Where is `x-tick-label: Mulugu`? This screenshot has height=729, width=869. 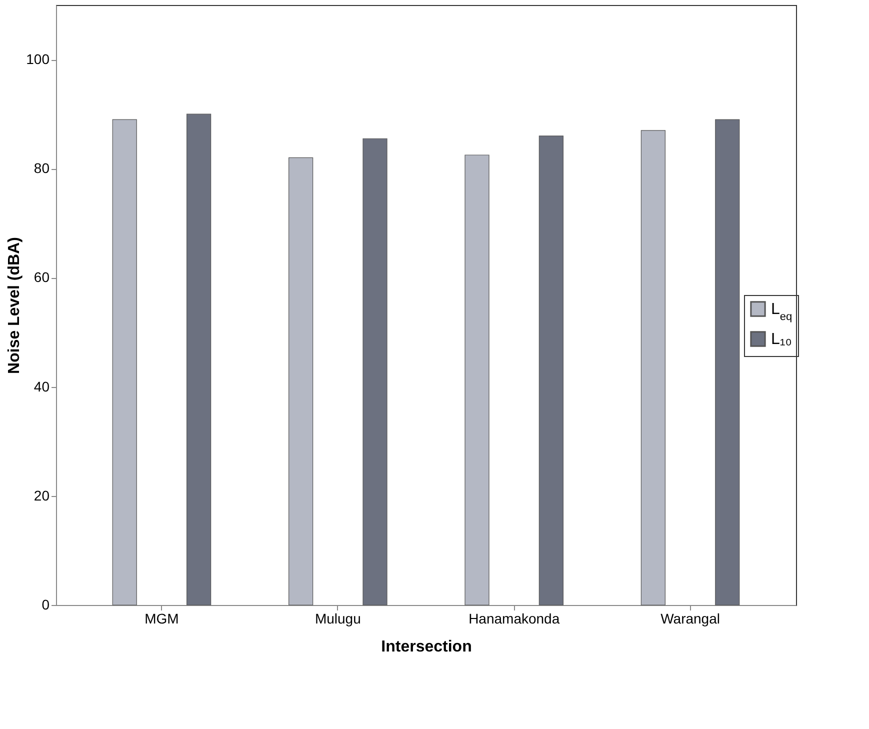
x-tick-label: Mulugu is located at coordinates (337, 618).